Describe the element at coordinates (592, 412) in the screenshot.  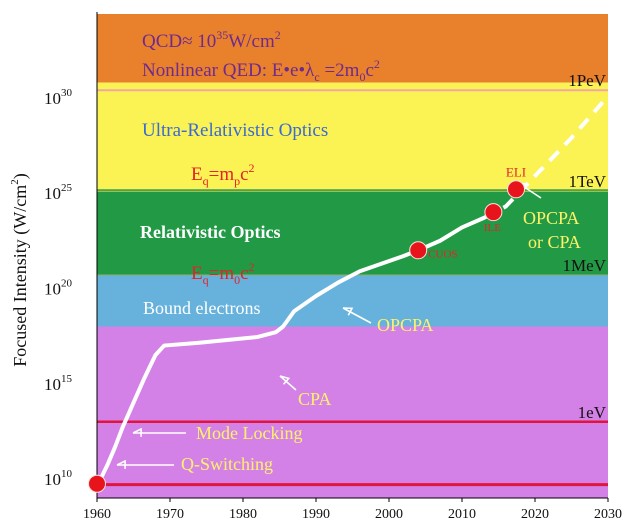
I see `energy-label: 1eV` at that location.